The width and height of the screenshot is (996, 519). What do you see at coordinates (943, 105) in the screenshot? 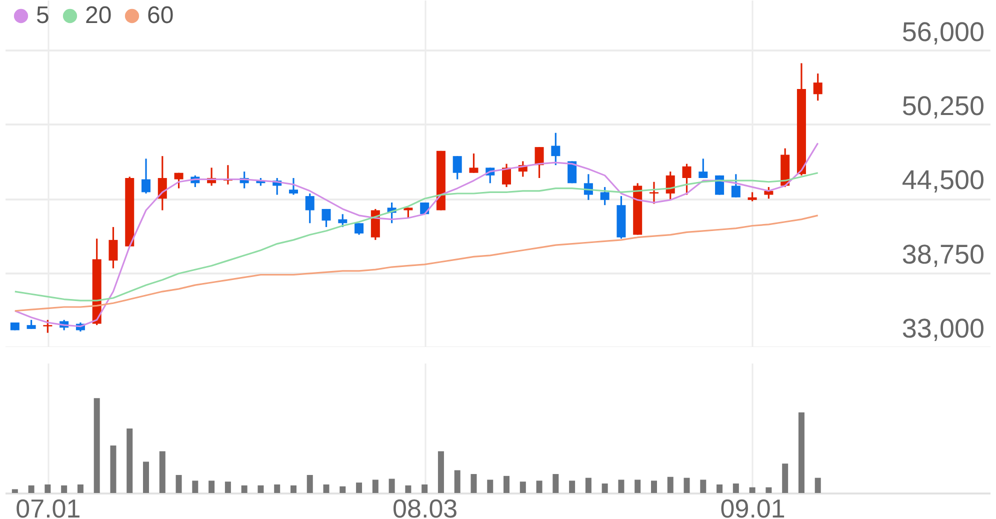
I see `y-tick-label: 50,250` at bounding box center [943, 105].